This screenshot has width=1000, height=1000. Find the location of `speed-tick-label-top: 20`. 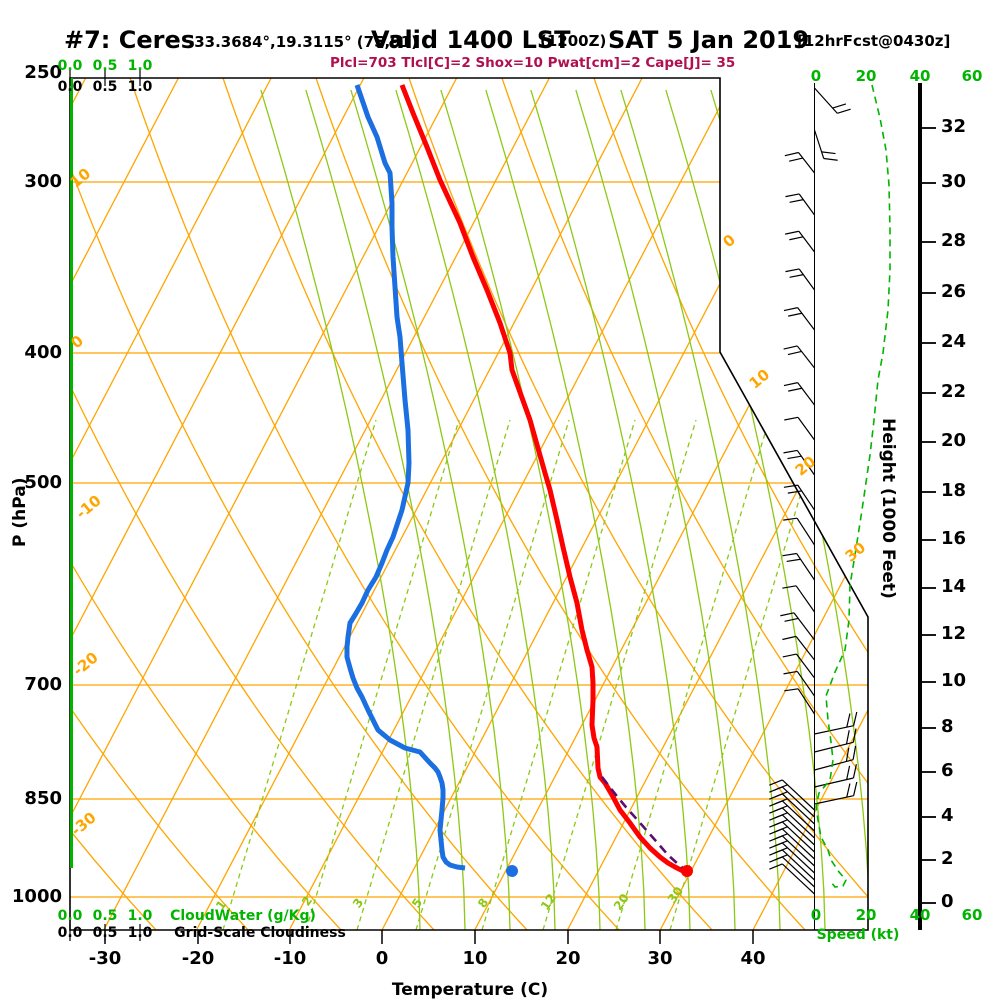

speed-tick-label-top: 20 is located at coordinates (866, 76).